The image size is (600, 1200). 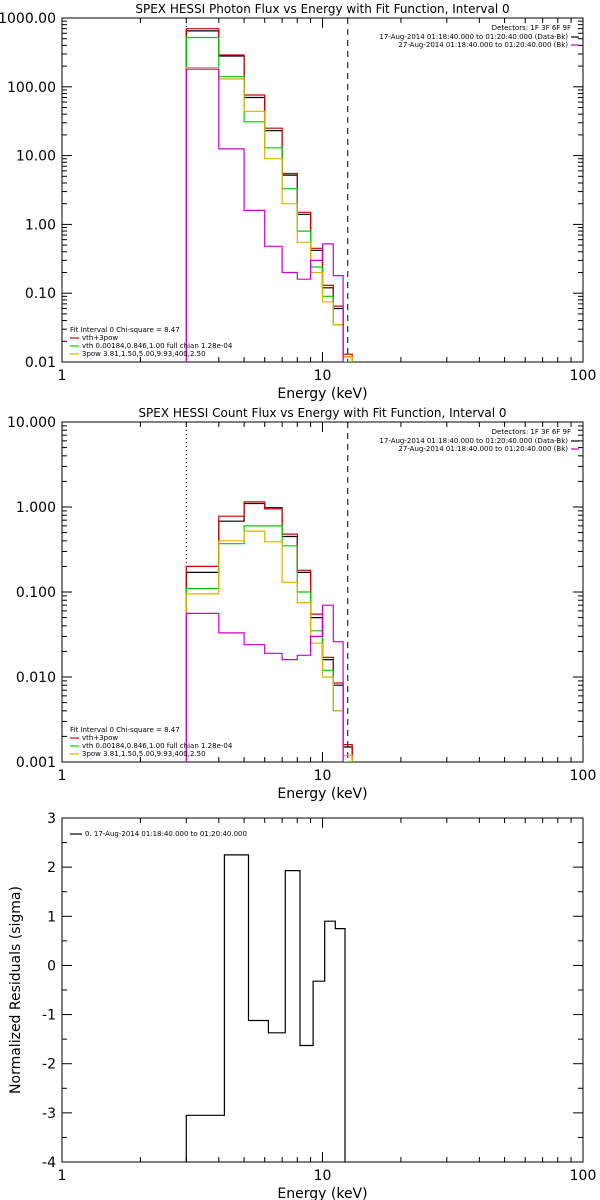 What do you see at coordinates (16, 990) in the screenshot?
I see `y-axis-label: Normalized Residuals (sigma)` at bounding box center [16, 990].